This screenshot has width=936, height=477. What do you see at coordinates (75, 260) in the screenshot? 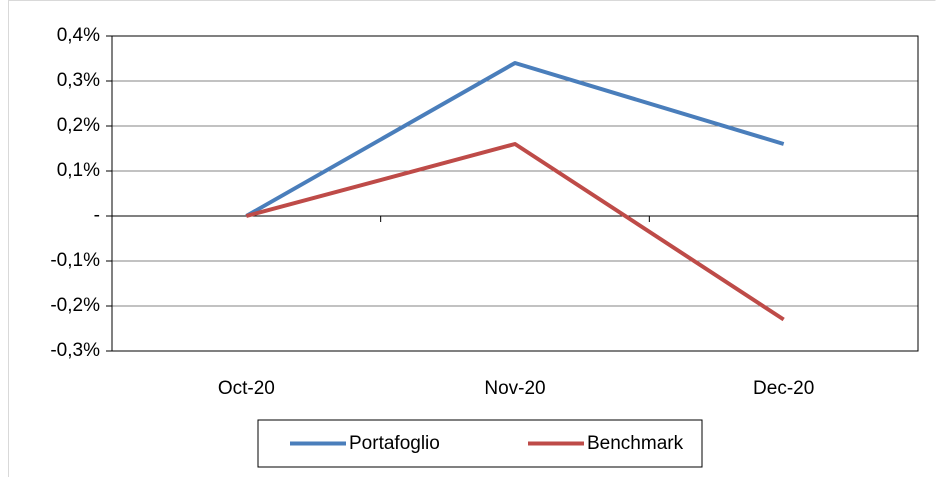
I see `y-tick-label: -0,1%` at bounding box center [75, 260].